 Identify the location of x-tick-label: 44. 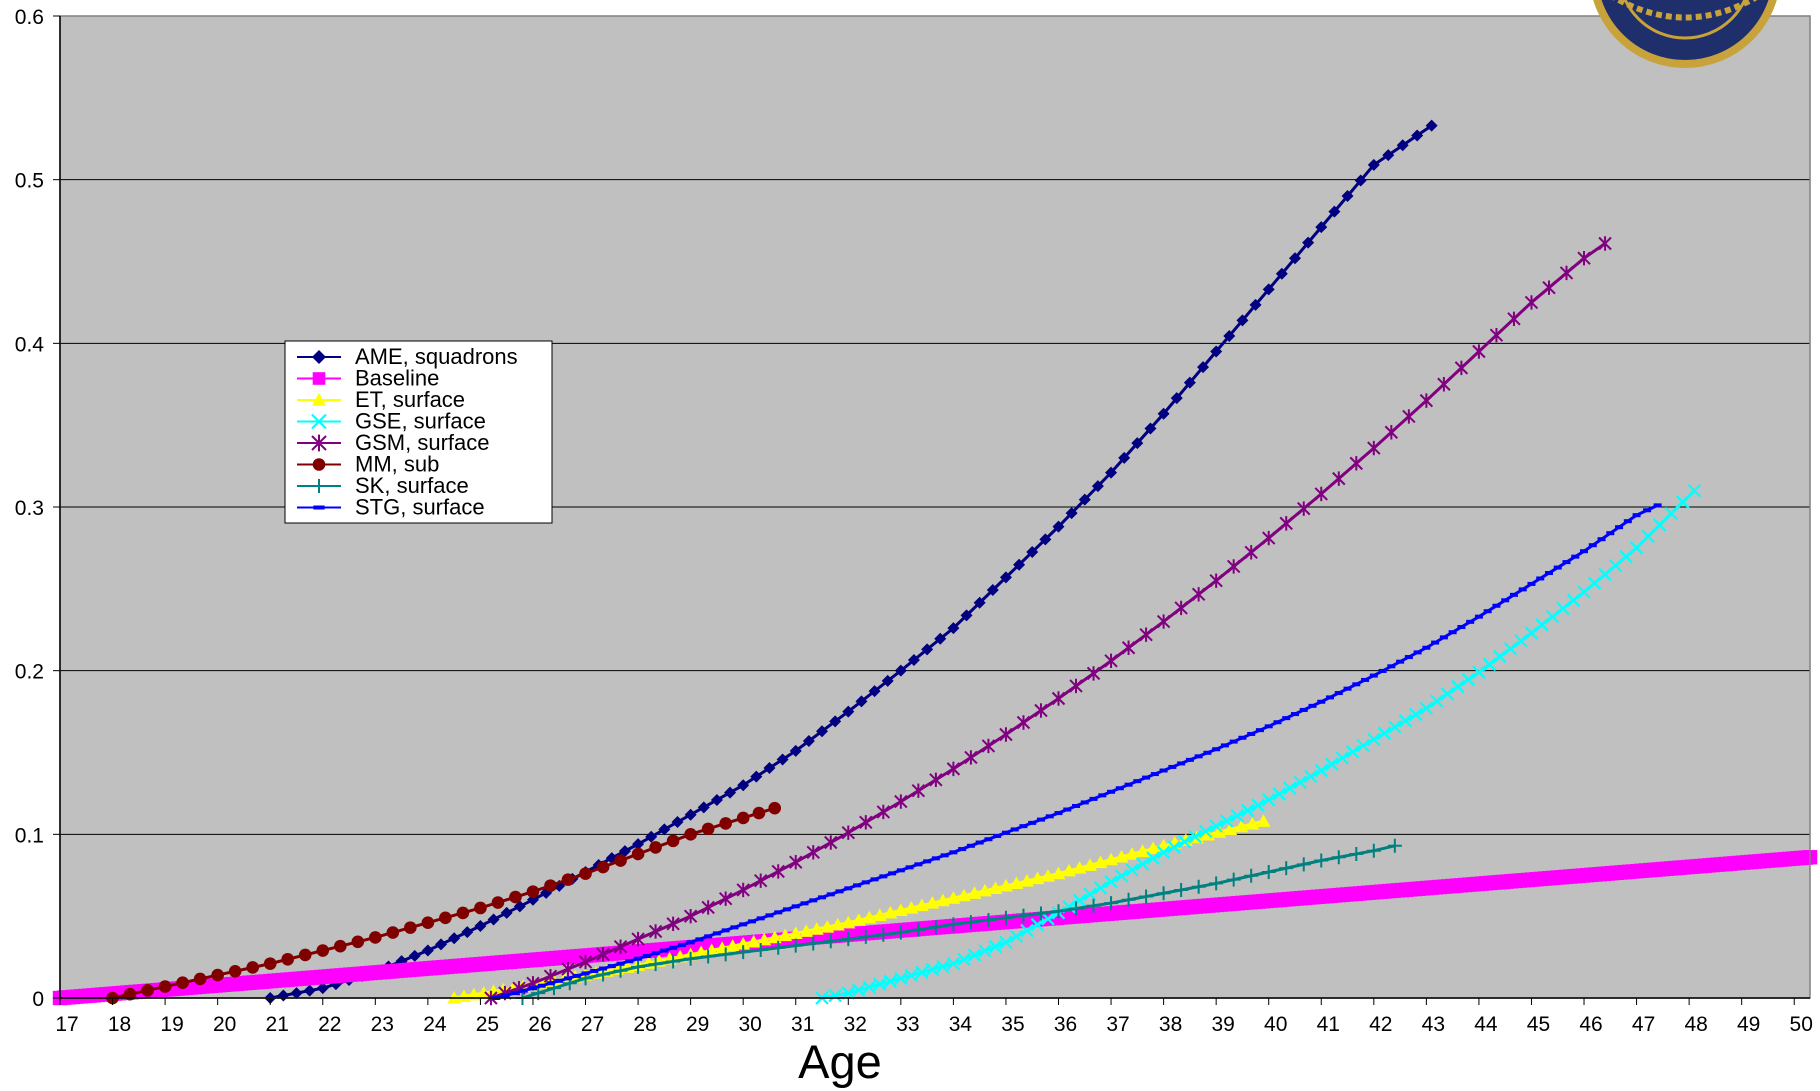
(1486, 1024).